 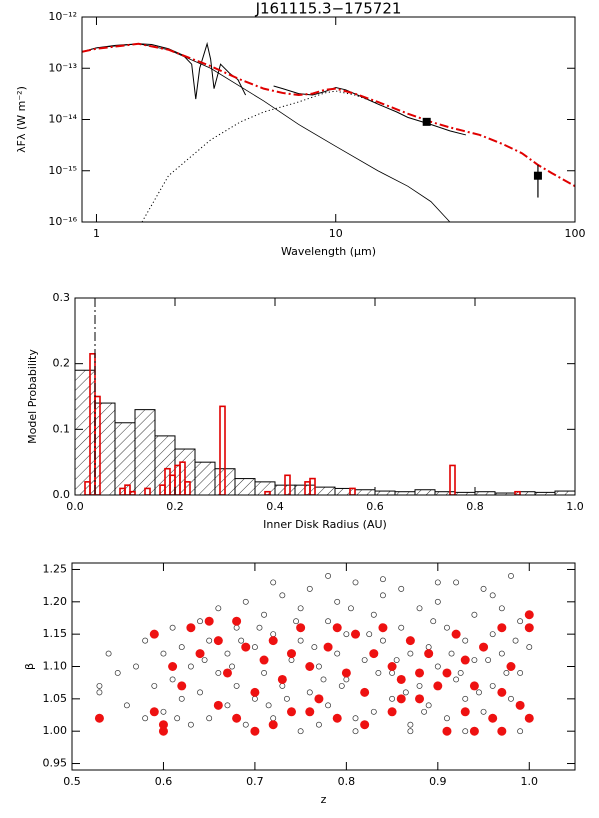 What do you see at coordinates (530, 781) in the screenshot?
I see `x-tick-label: 1.0` at bounding box center [530, 781].